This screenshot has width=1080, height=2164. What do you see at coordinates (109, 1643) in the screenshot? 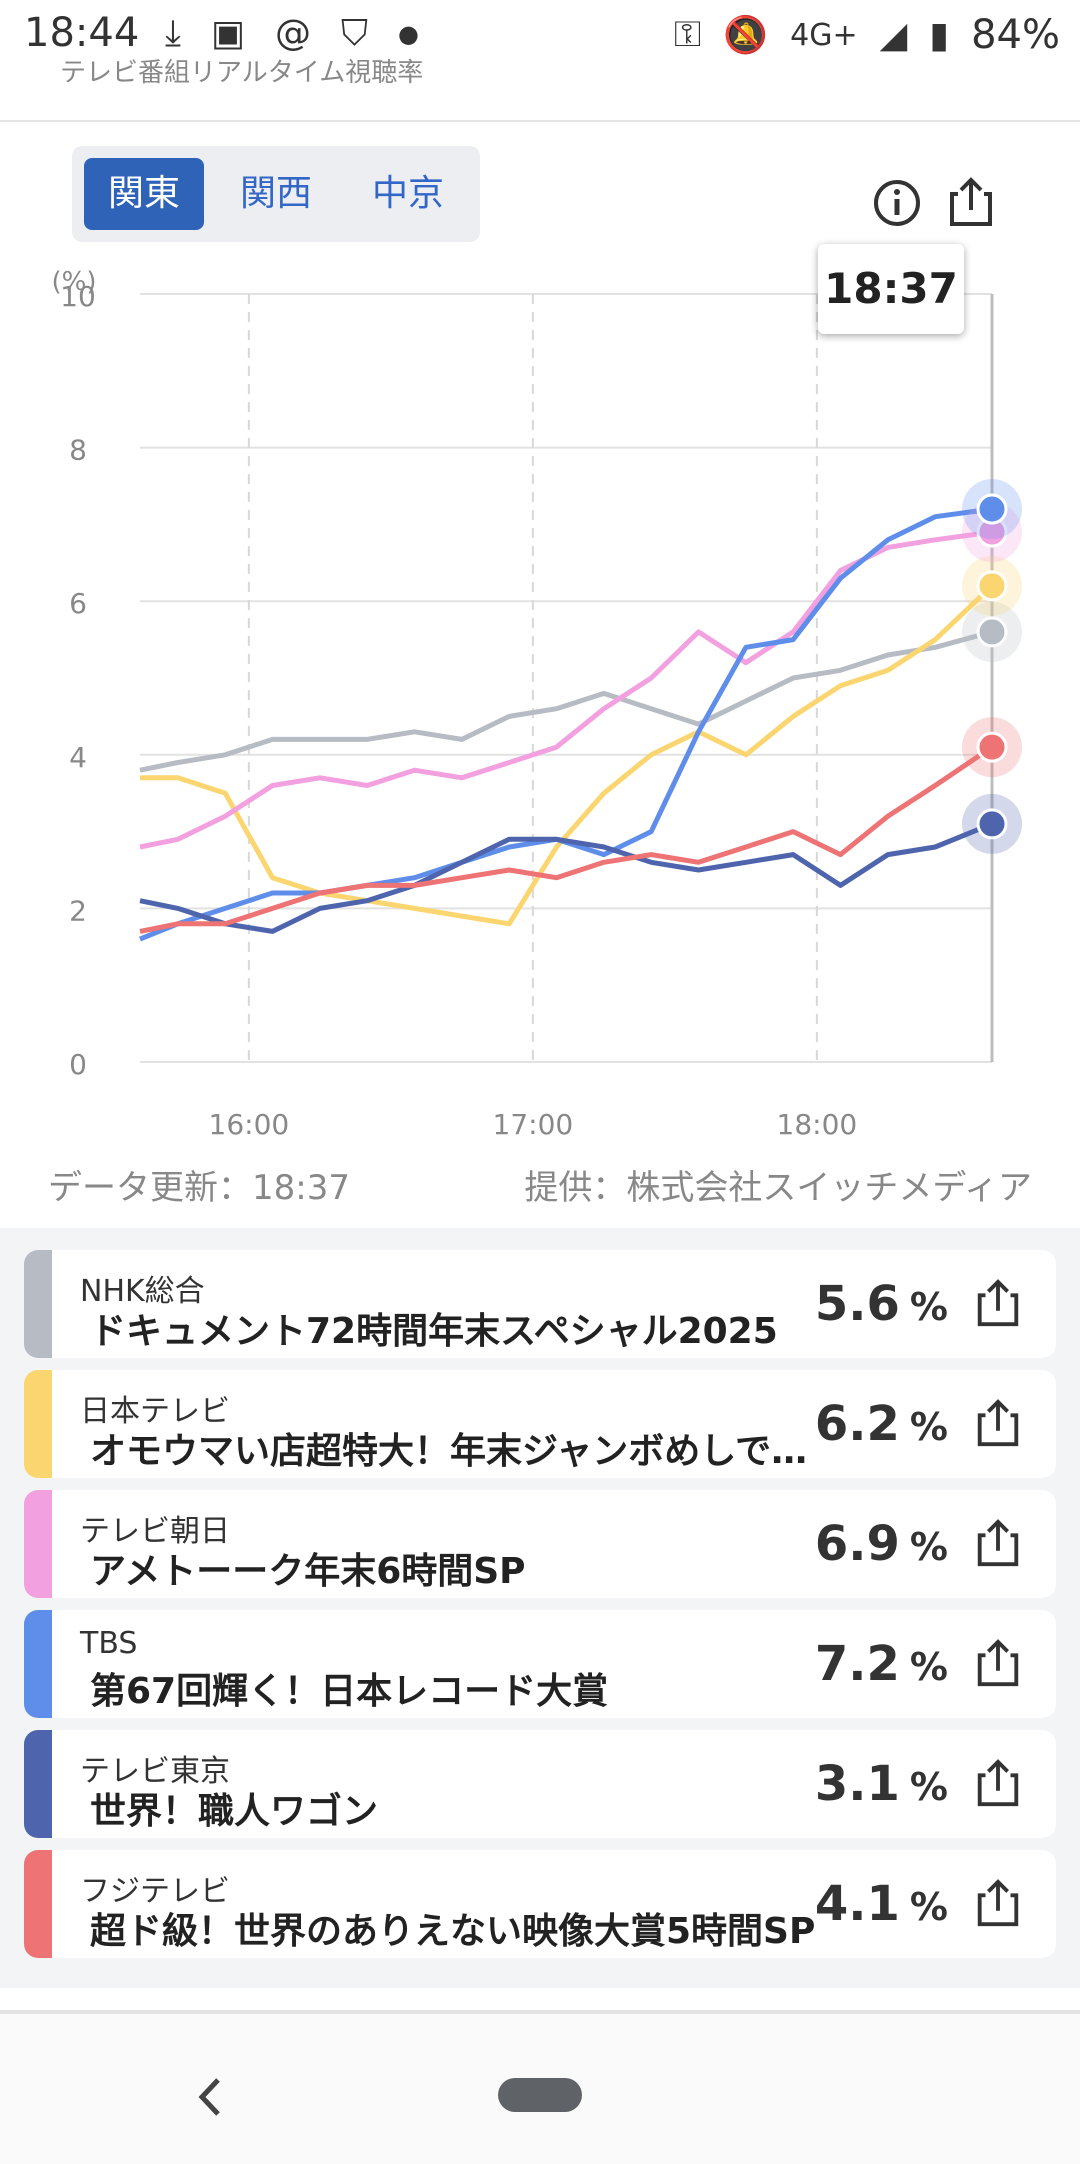
I see `channel-name: TBS` at bounding box center [109, 1643].